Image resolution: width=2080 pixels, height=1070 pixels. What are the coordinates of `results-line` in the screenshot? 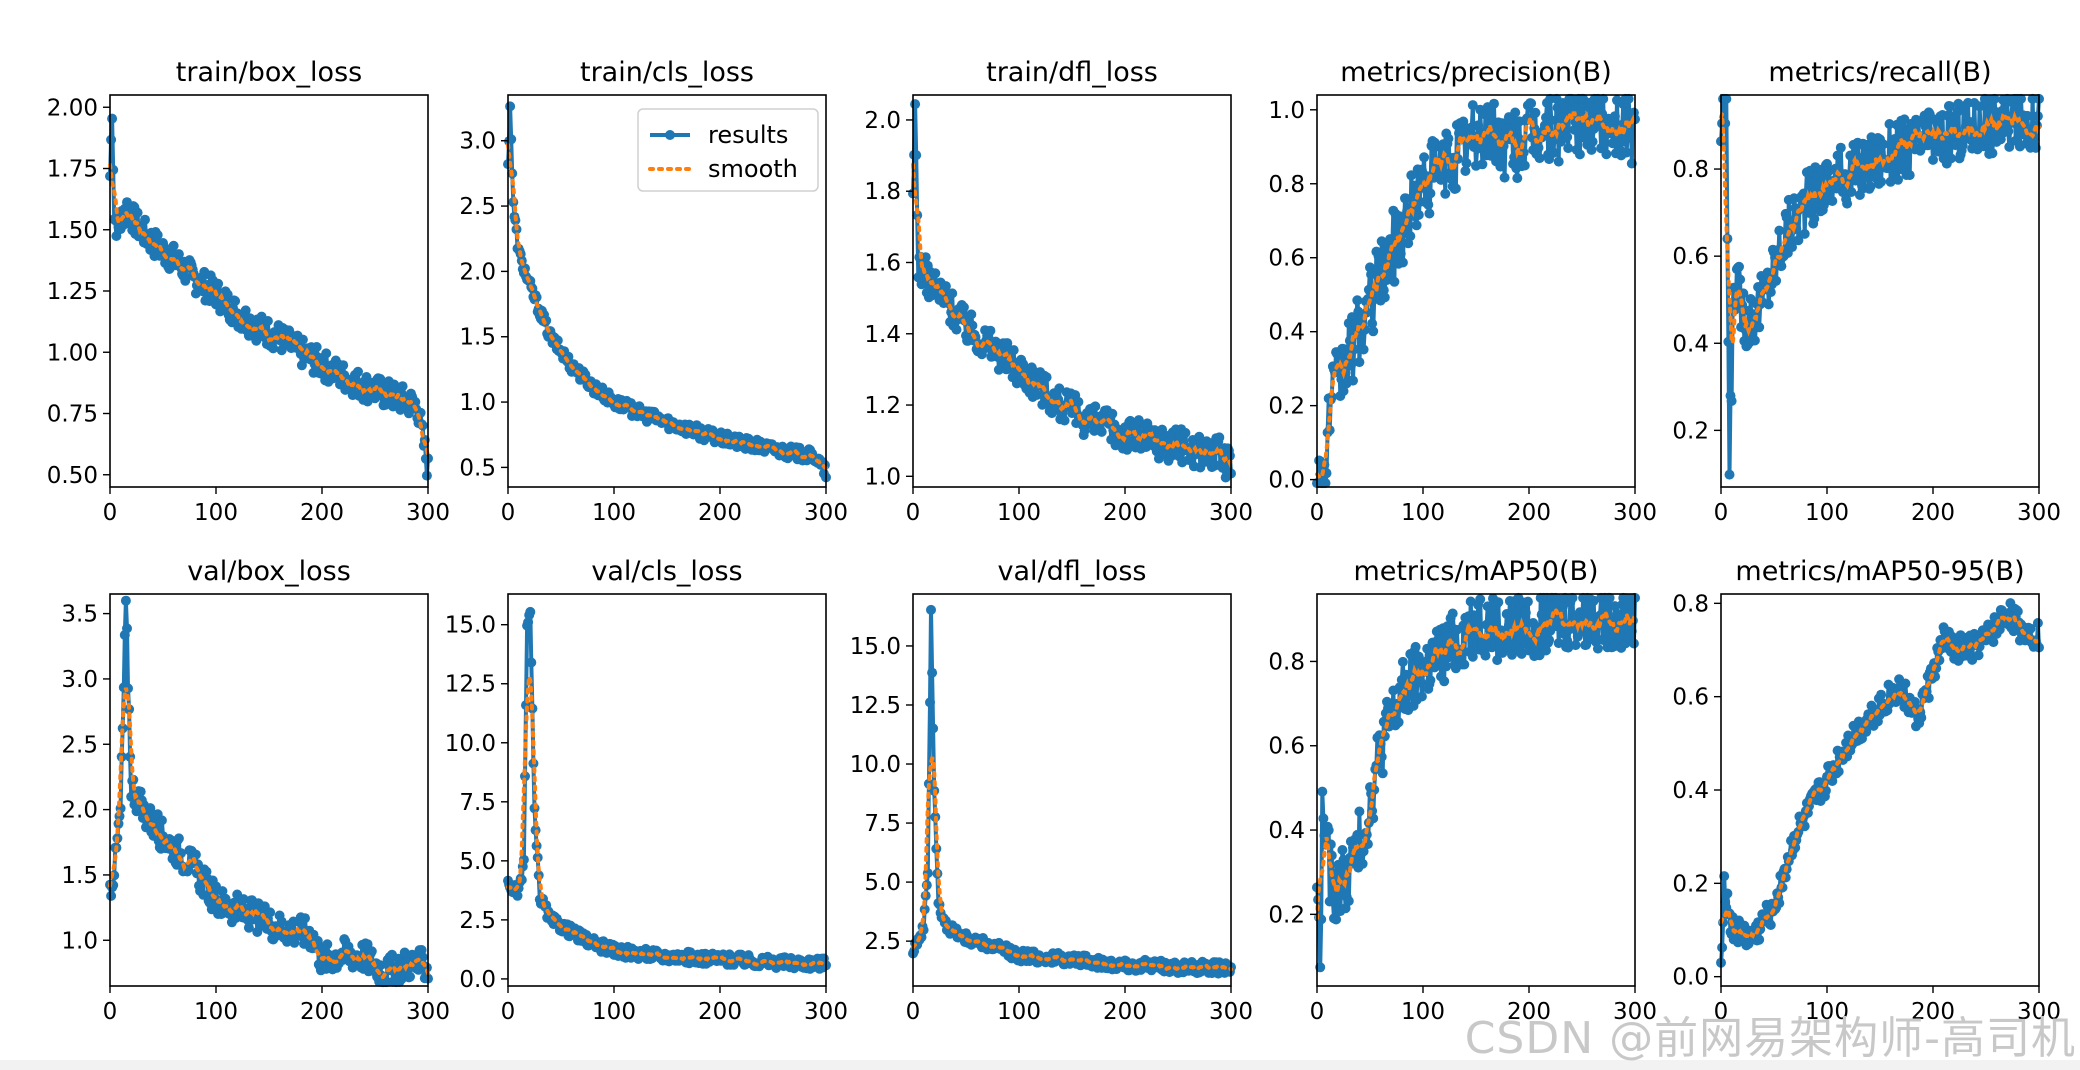 It's located at (269, 297).